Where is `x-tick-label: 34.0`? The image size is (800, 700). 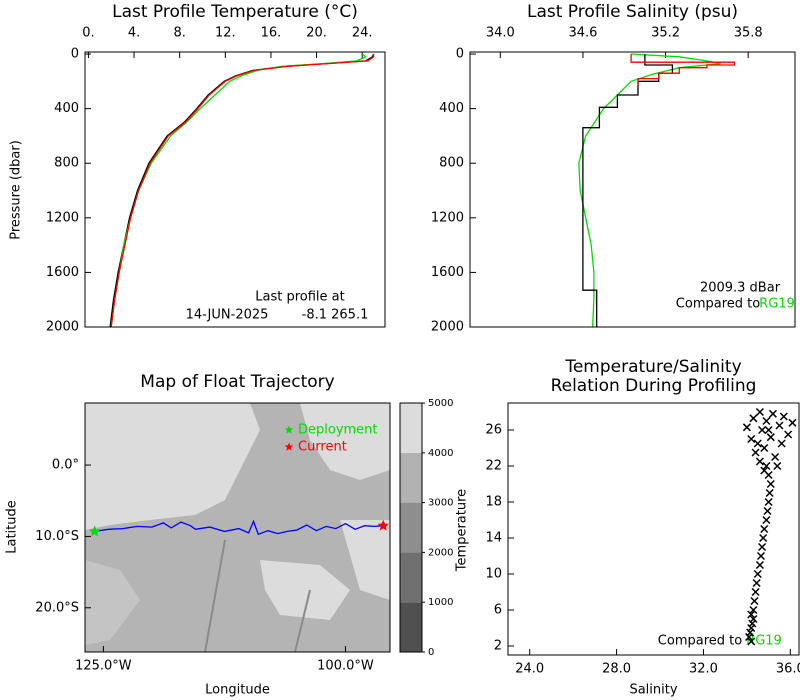 x-tick-label: 34.0 is located at coordinates (500, 33).